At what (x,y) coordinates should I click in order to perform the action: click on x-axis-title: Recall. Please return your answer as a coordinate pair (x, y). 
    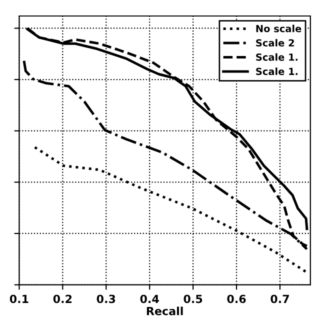
    Looking at the image, I should click on (164, 311).